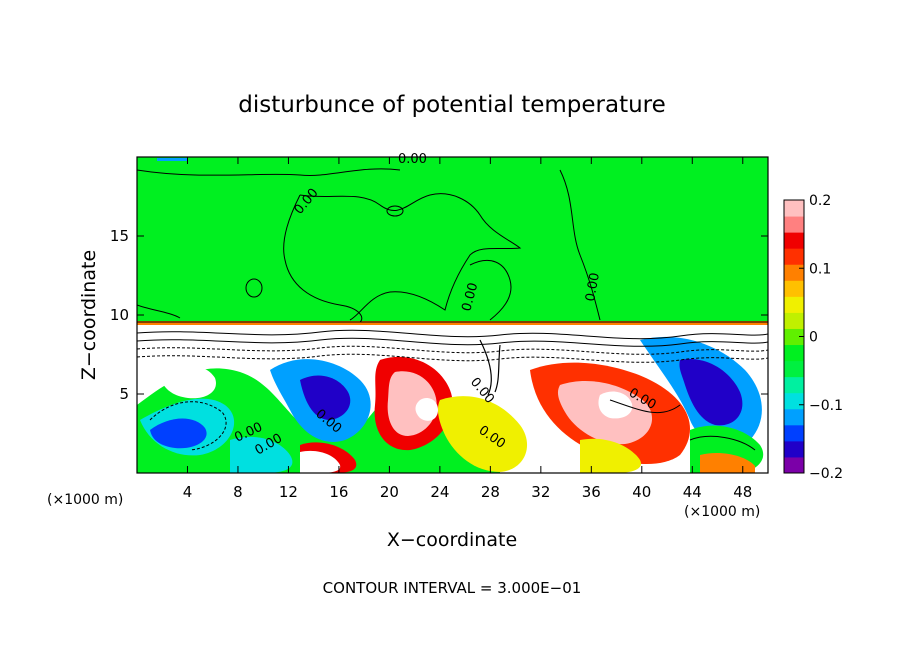  I want to click on interface-band, so click(452, 323).